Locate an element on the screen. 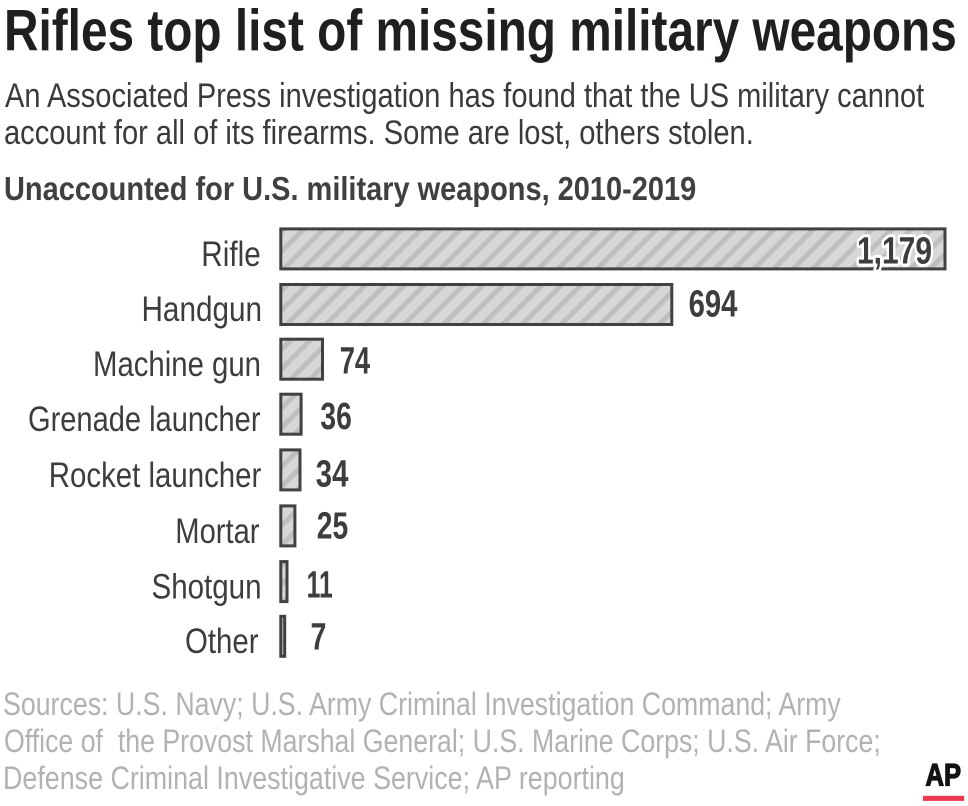  svg-text: Grenade launcher is located at coordinates (144, 419).